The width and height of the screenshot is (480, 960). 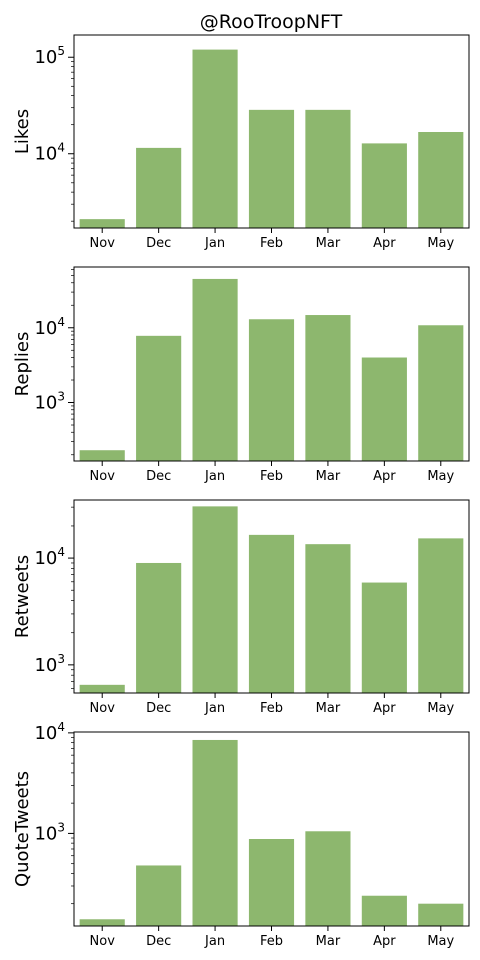 What do you see at coordinates (49, 56) in the screenshot?
I see `y-tick-label: 10⁵` at bounding box center [49, 56].